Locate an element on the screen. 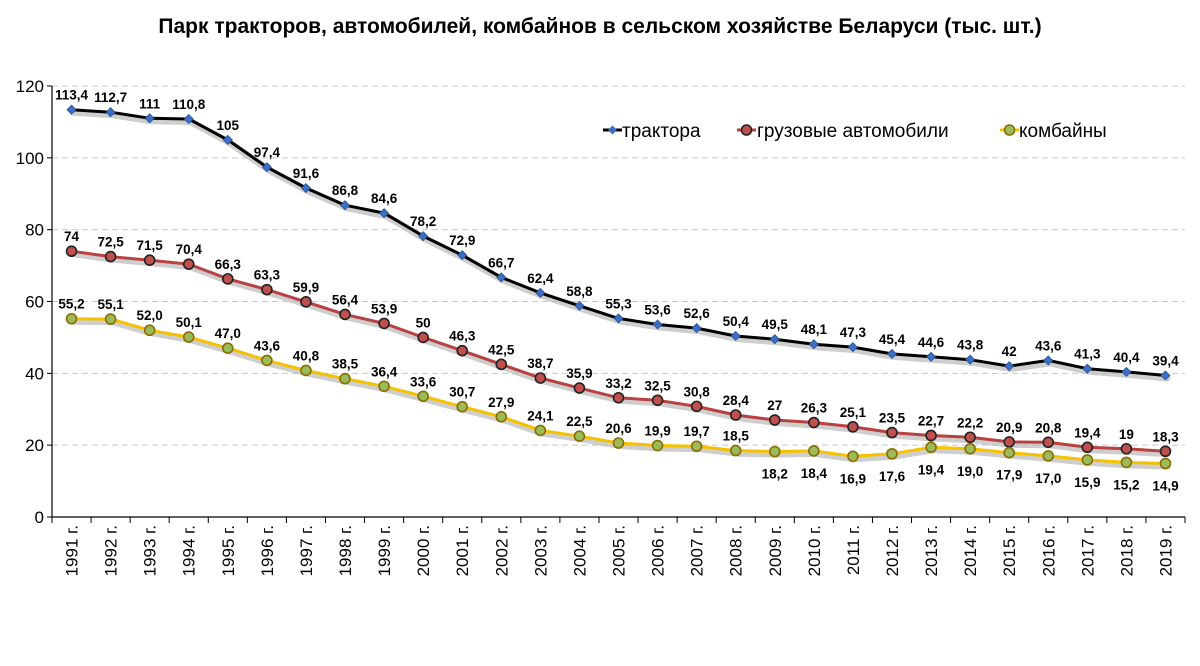  data-label: 55,2 is located at coordinates (71, 304).